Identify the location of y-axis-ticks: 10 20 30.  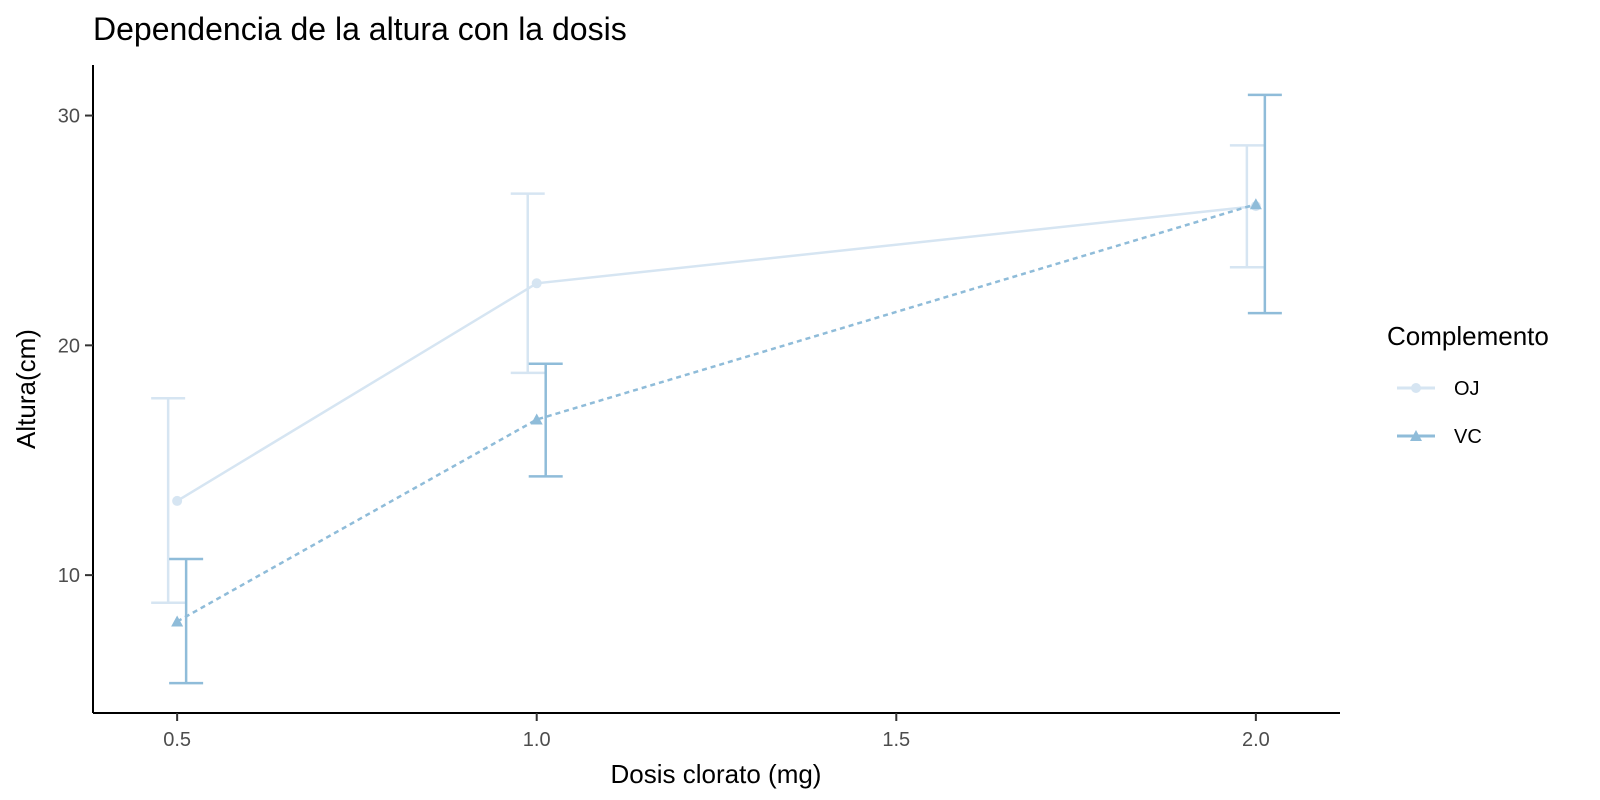
(75, 346).